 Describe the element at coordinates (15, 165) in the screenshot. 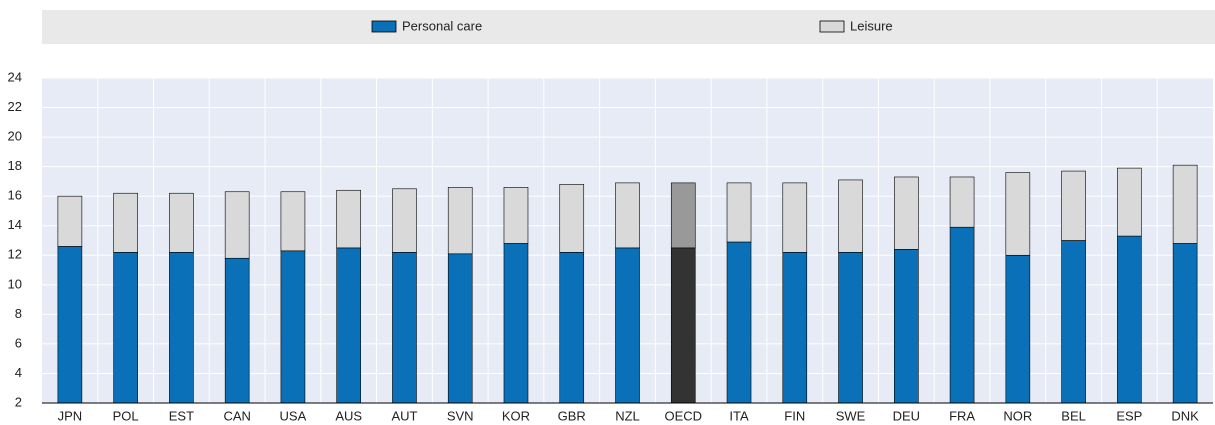

I see `y-tick-label: 18` at that location.